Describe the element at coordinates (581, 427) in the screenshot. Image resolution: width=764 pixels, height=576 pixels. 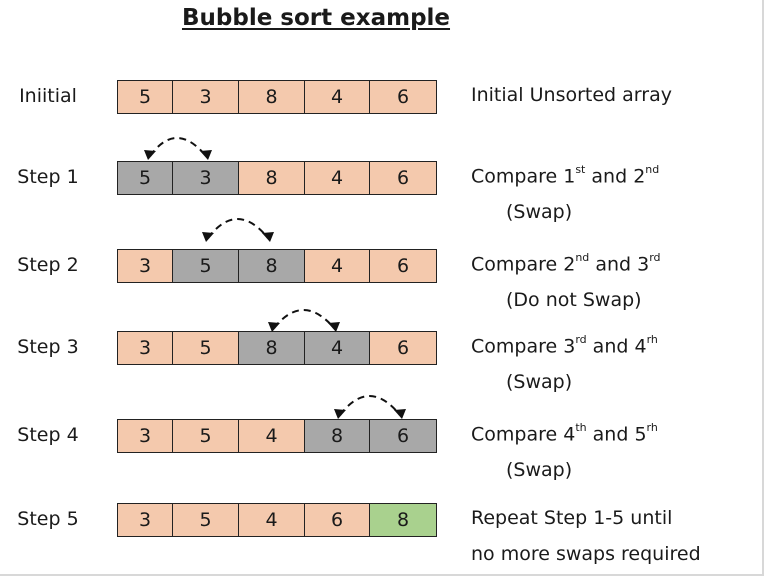
I see `ordinal-suffix: th` at that location.